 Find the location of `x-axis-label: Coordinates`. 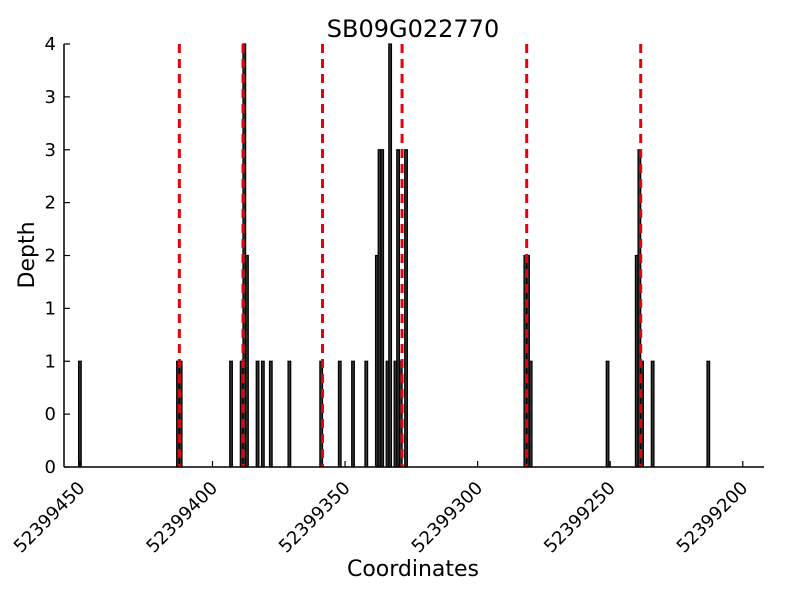

x-axis-label: Coordinates is located at coordinates (413, 569).